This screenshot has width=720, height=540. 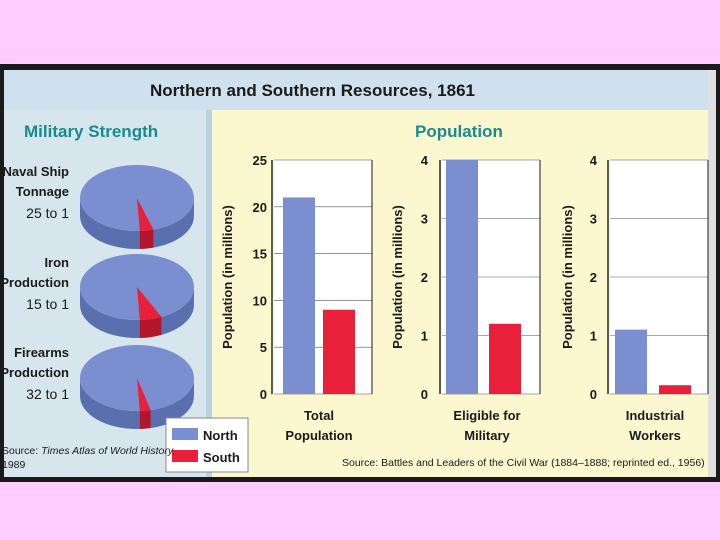 I want to click on category-label: Military, so click(x=487, y=435).